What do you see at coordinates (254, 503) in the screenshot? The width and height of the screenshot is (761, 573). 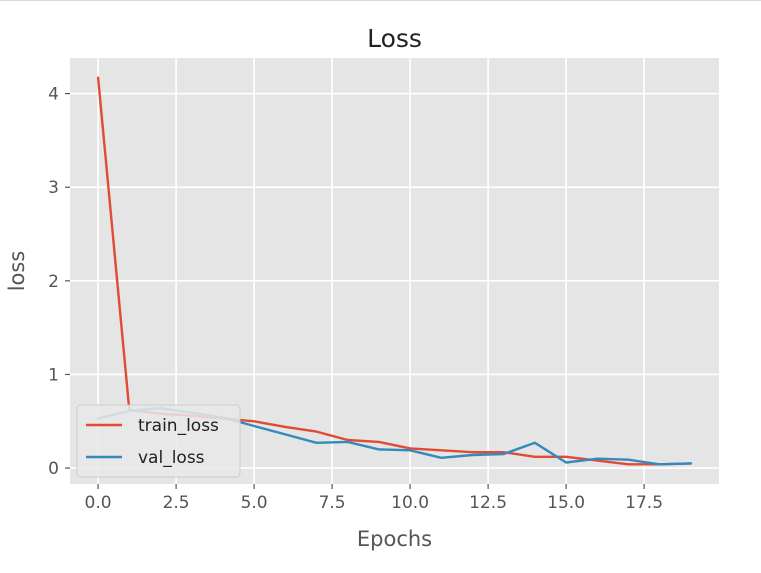 I see `x-tick-label-2: 5.0` at bounding box center [254, 503].